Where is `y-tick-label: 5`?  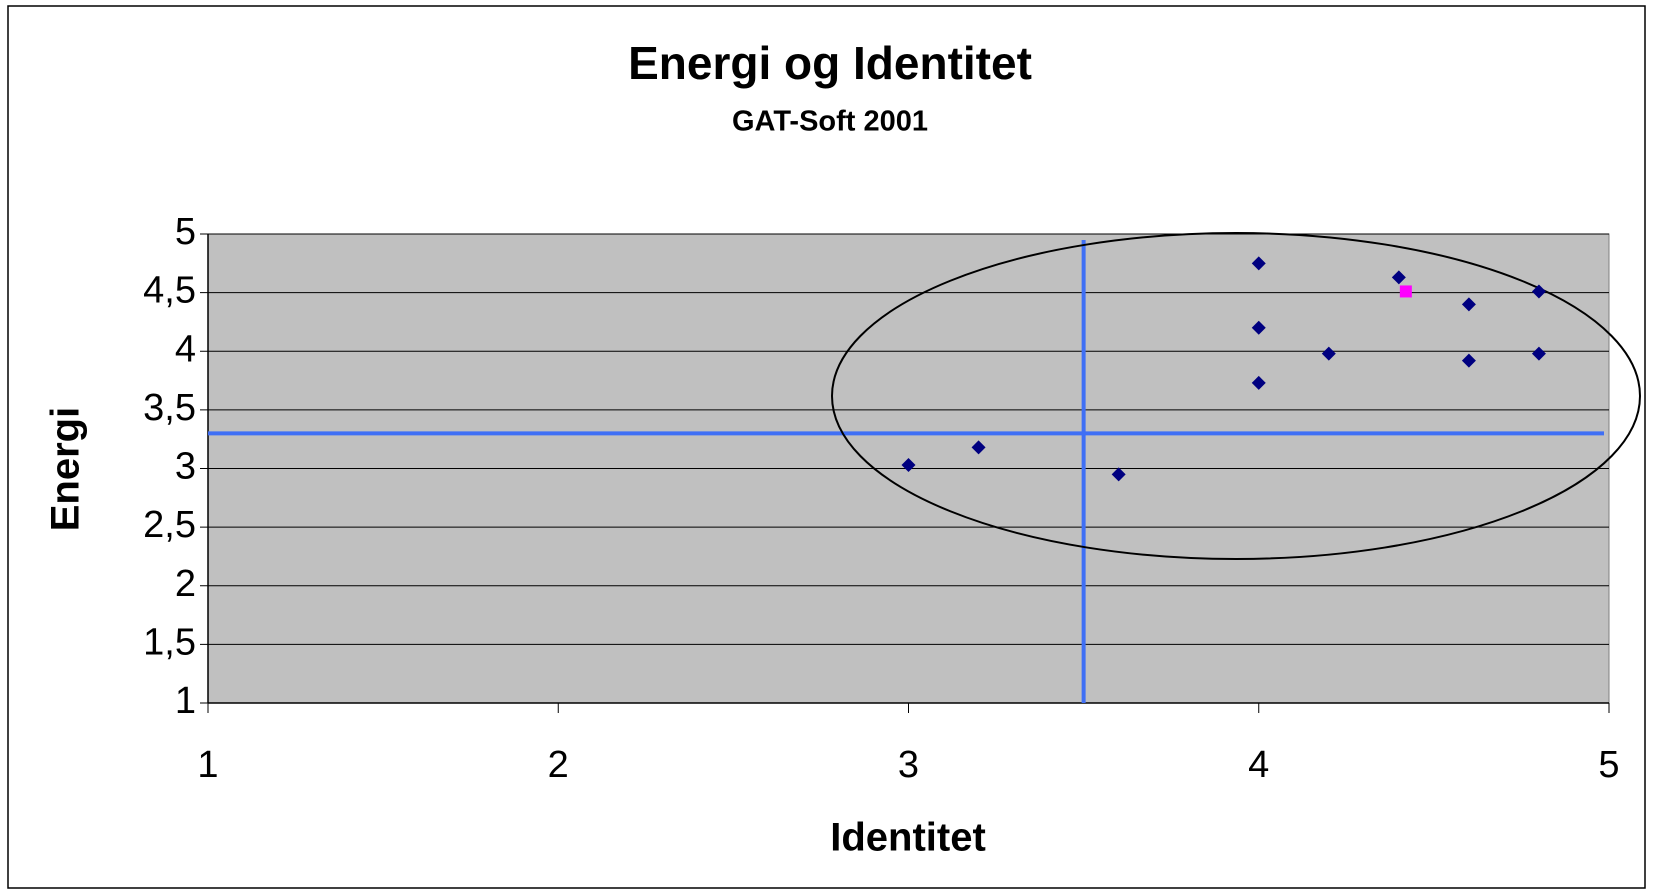 y-tick-label: 5 is located at coordinates (185, 232).